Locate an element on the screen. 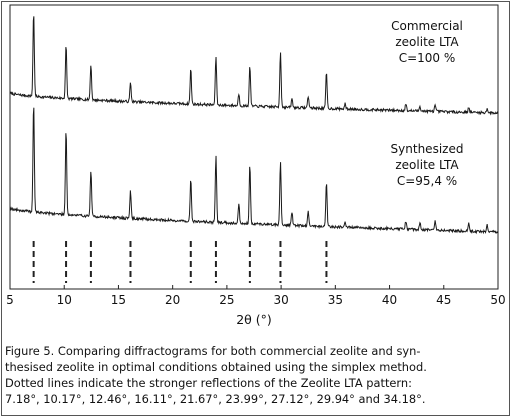  x-tick-label: 25 is located at coordinates (226, 300).